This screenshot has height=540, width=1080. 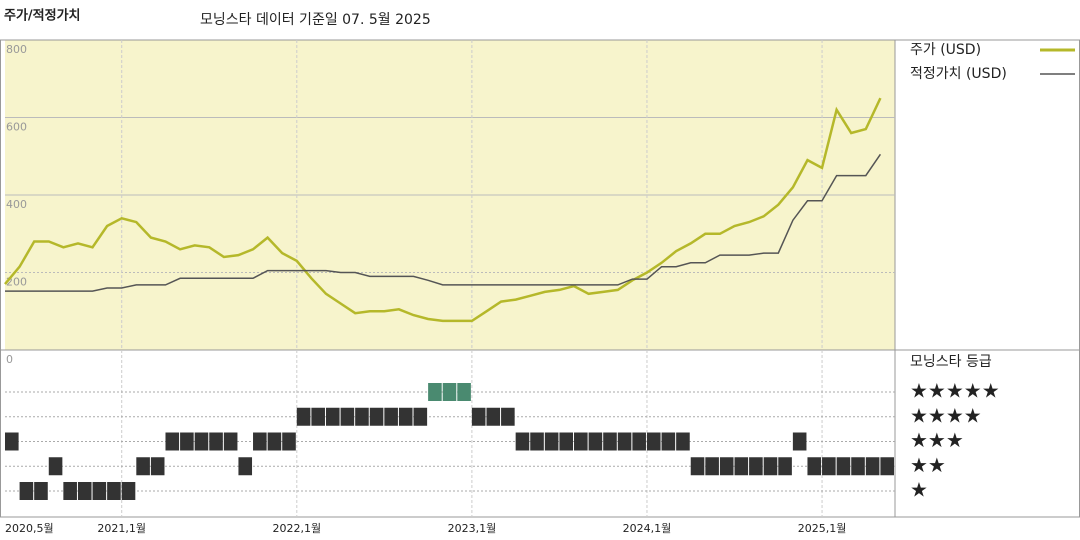 I want to click on rating-legend: ★★, so click(x=928, y=465).